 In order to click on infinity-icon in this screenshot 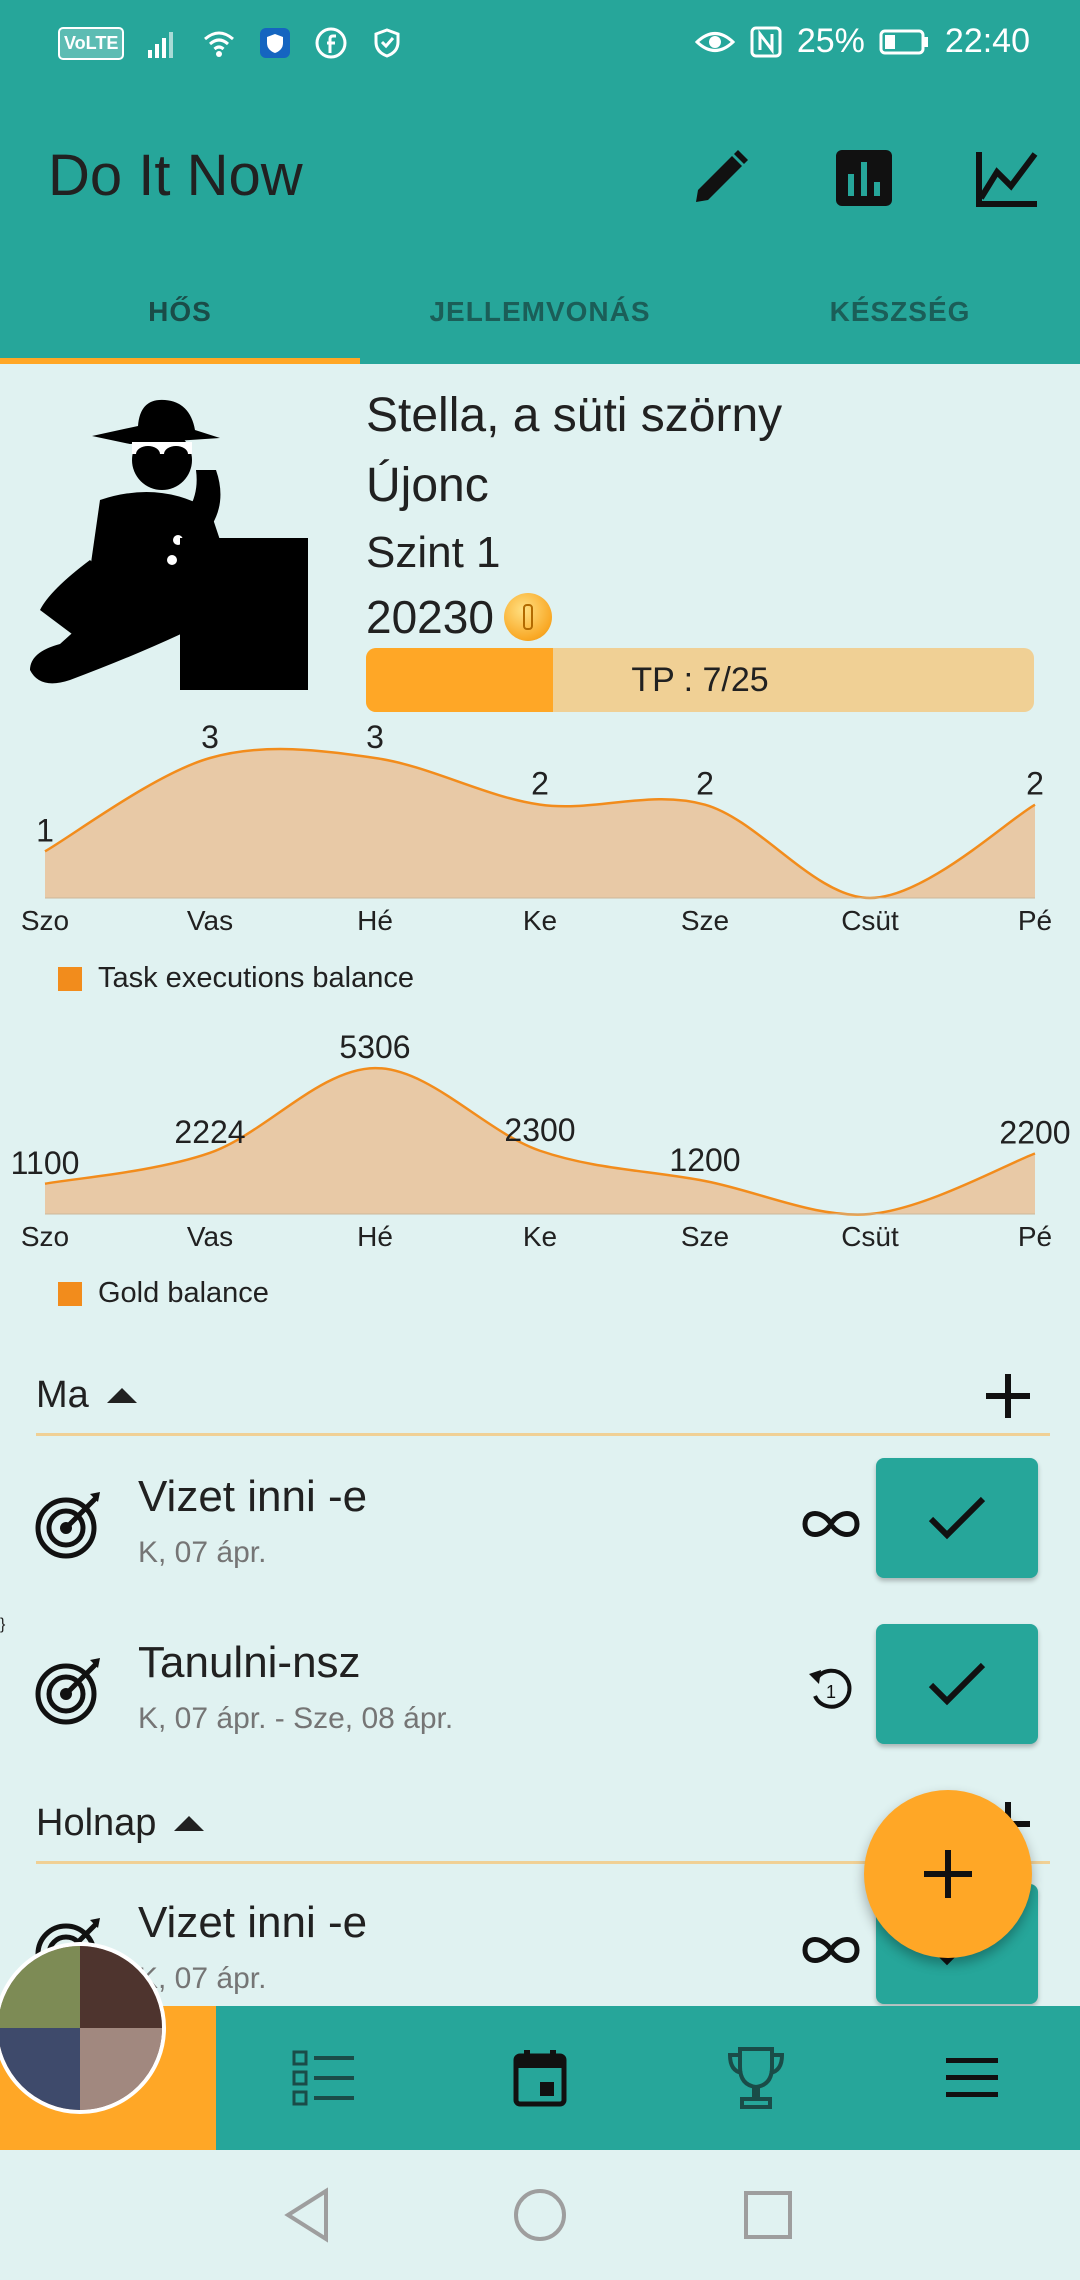, I will do `click(831, 1950)`.